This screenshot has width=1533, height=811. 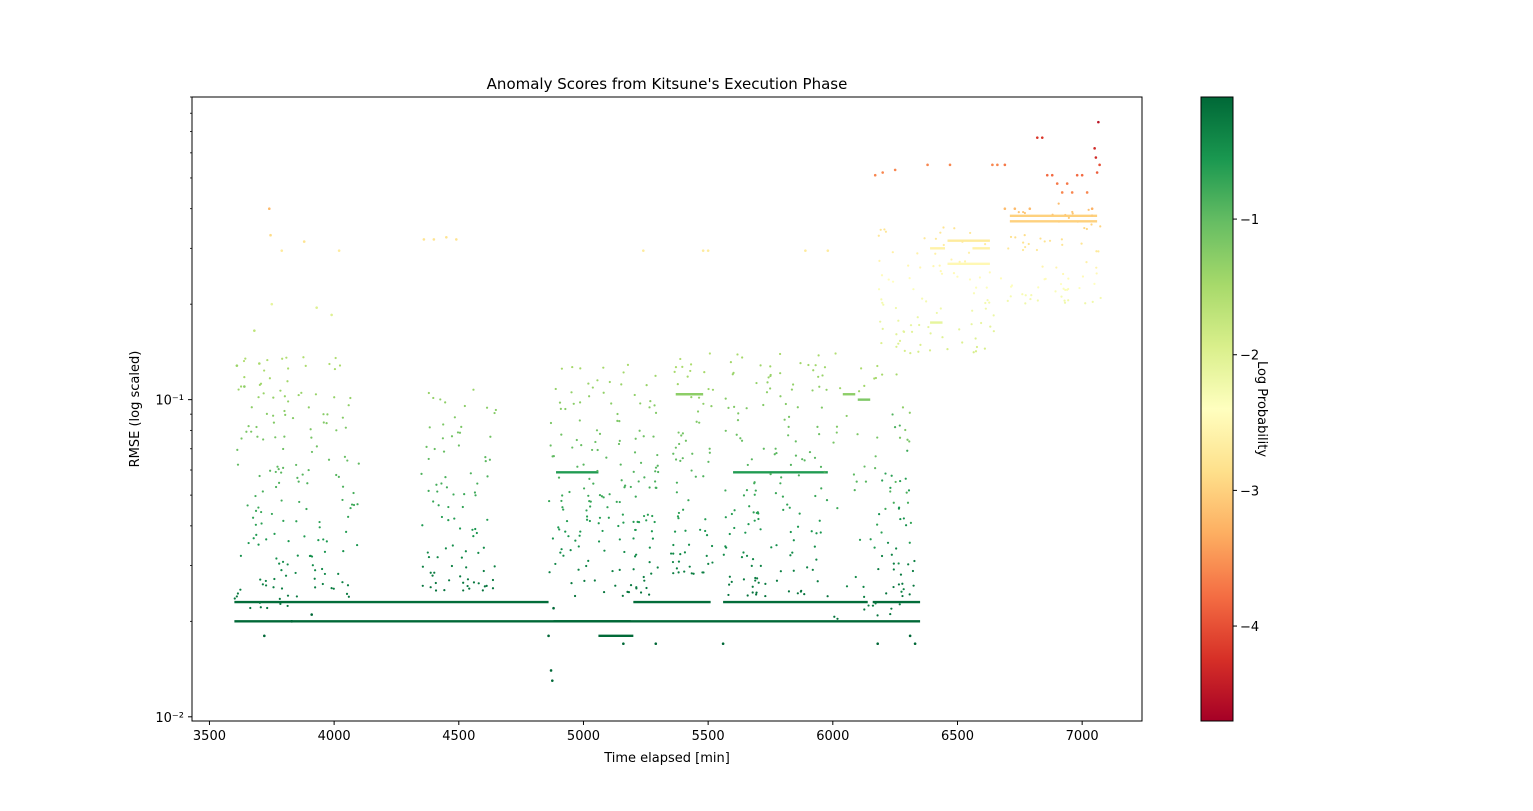 What do you see at coordinates (173, 411) in the screenshot?
I see `y-axis: 10⁻² 10⁻¹` at bounding box center [173, 411].